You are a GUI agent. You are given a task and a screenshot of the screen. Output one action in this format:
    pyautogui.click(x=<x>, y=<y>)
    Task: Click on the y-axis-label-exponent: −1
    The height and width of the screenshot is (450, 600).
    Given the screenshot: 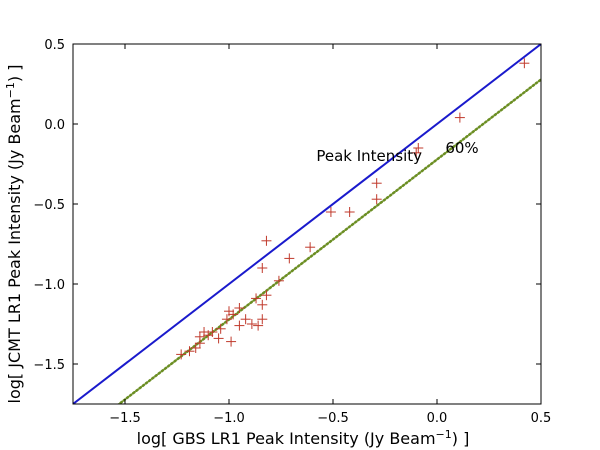 What is the action you would take?
    pyautogui.click(x=10, y=90)
    